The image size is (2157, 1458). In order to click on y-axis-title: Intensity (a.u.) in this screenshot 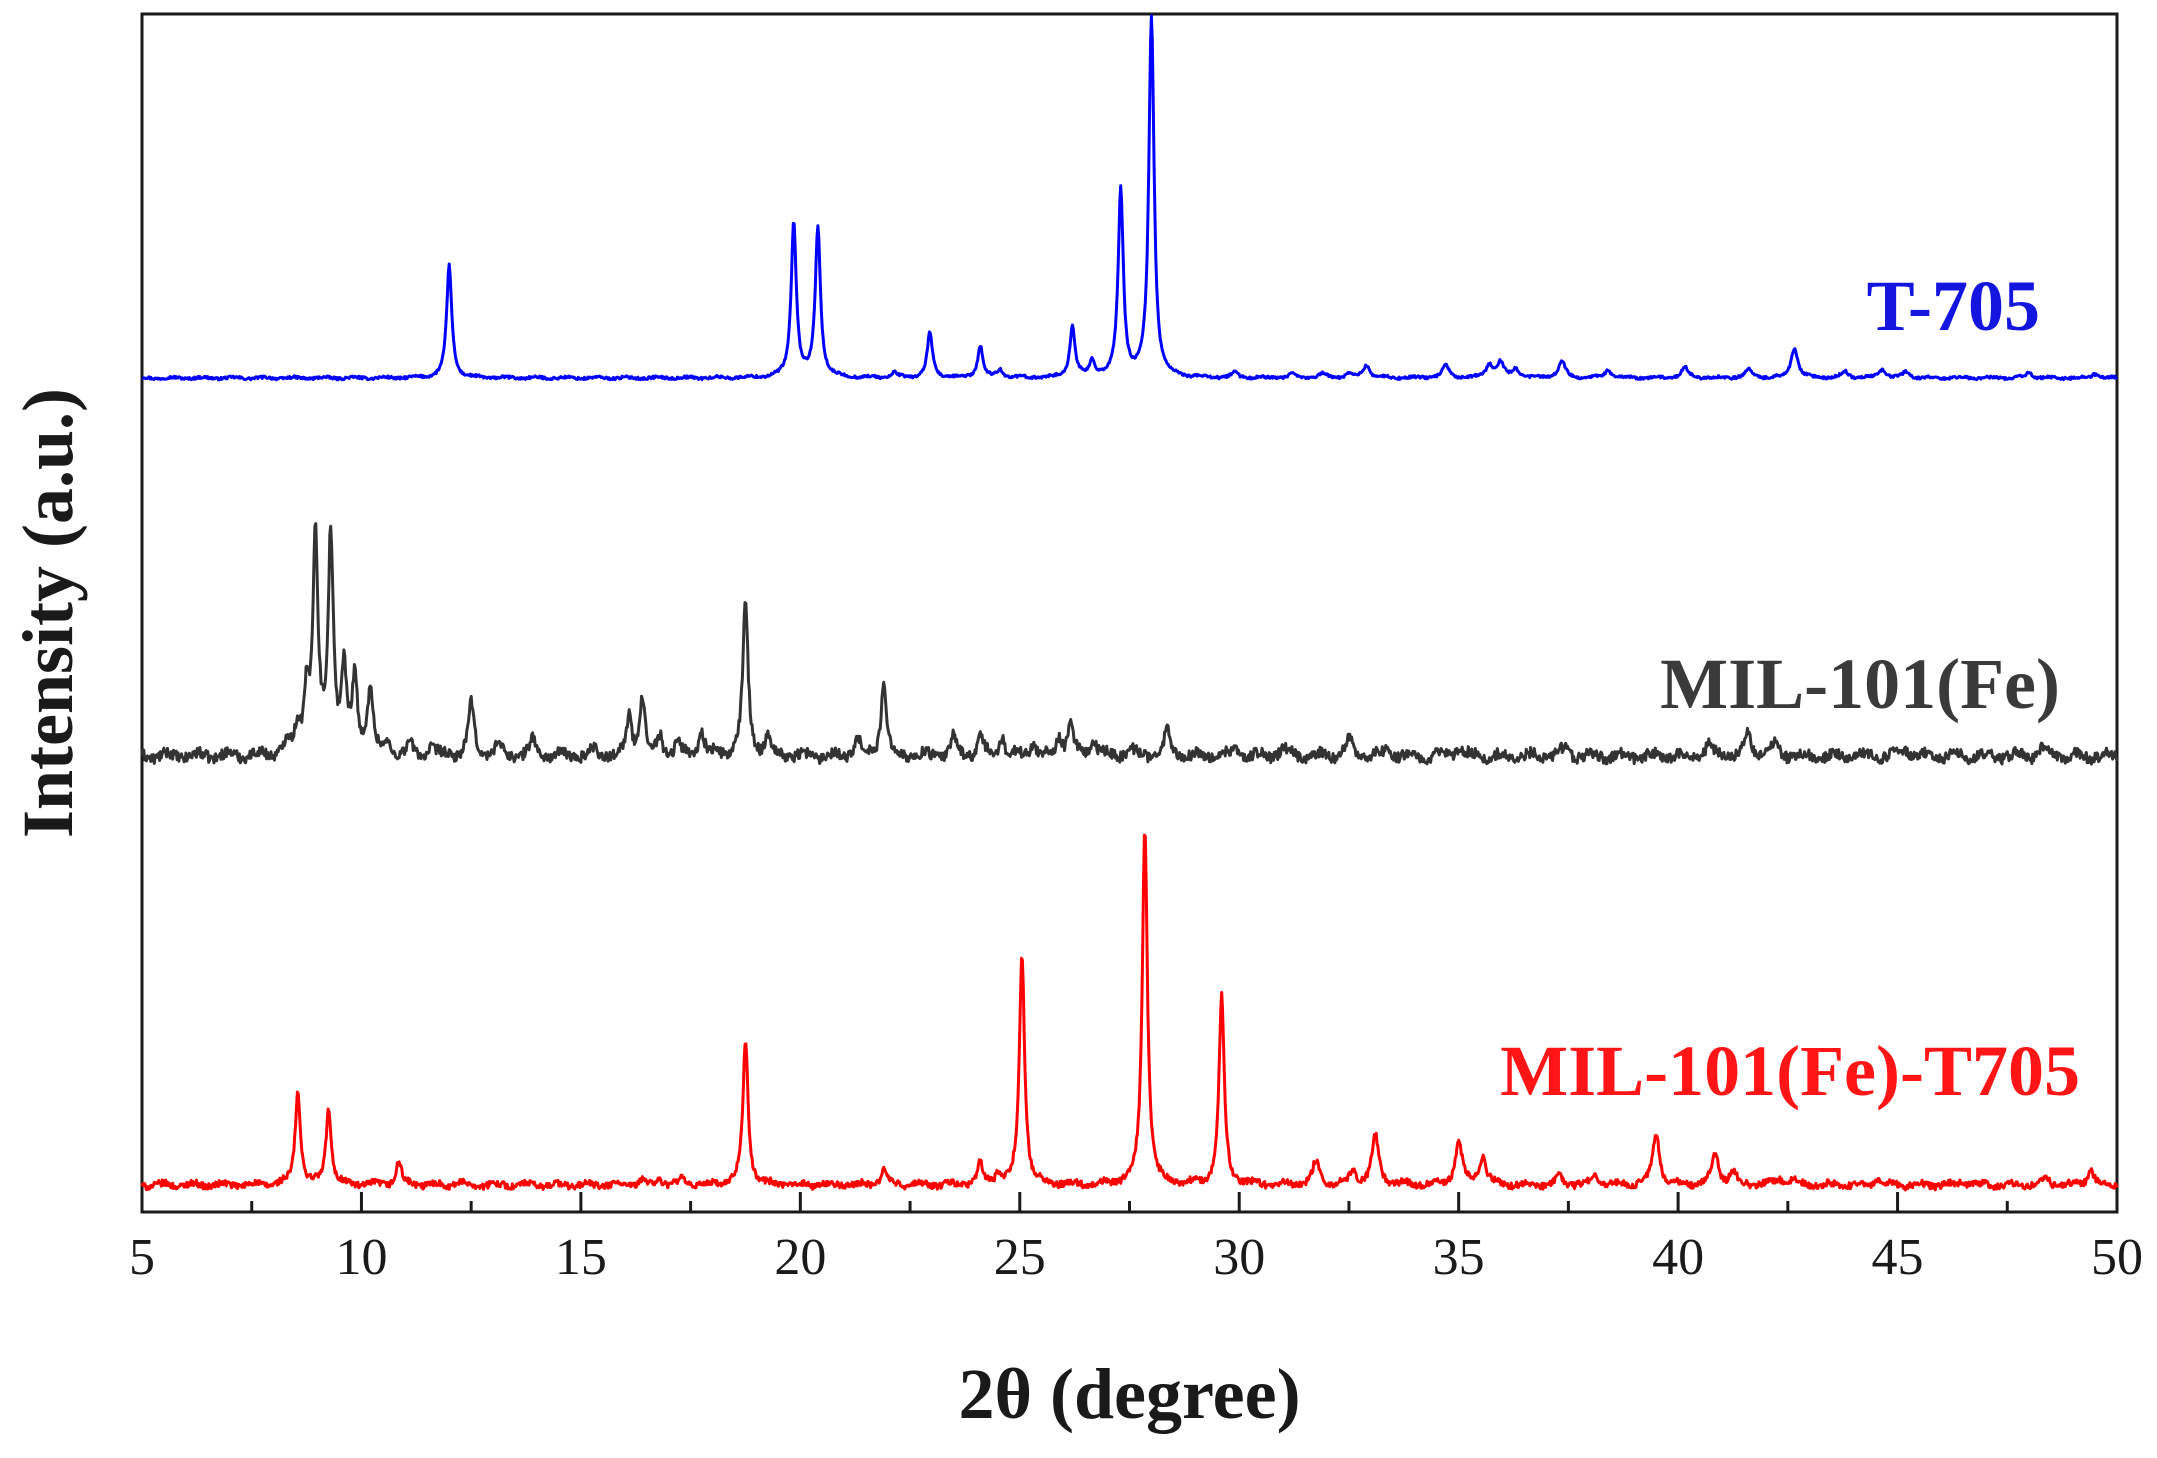, I will do `click(48, 613)`.